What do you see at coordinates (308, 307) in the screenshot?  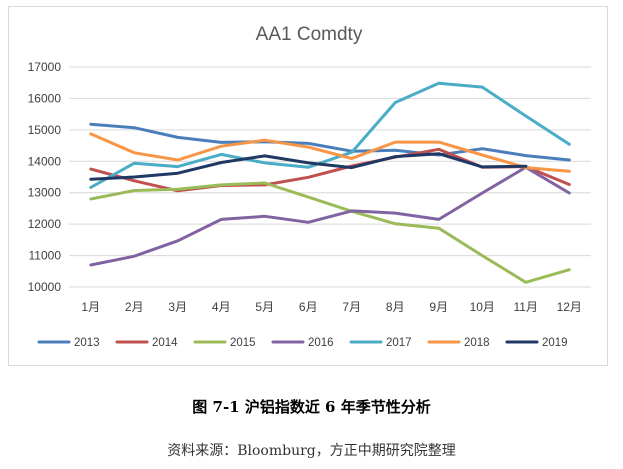 I see `x-tick-label: 6月` at bounding box center [308, 307].